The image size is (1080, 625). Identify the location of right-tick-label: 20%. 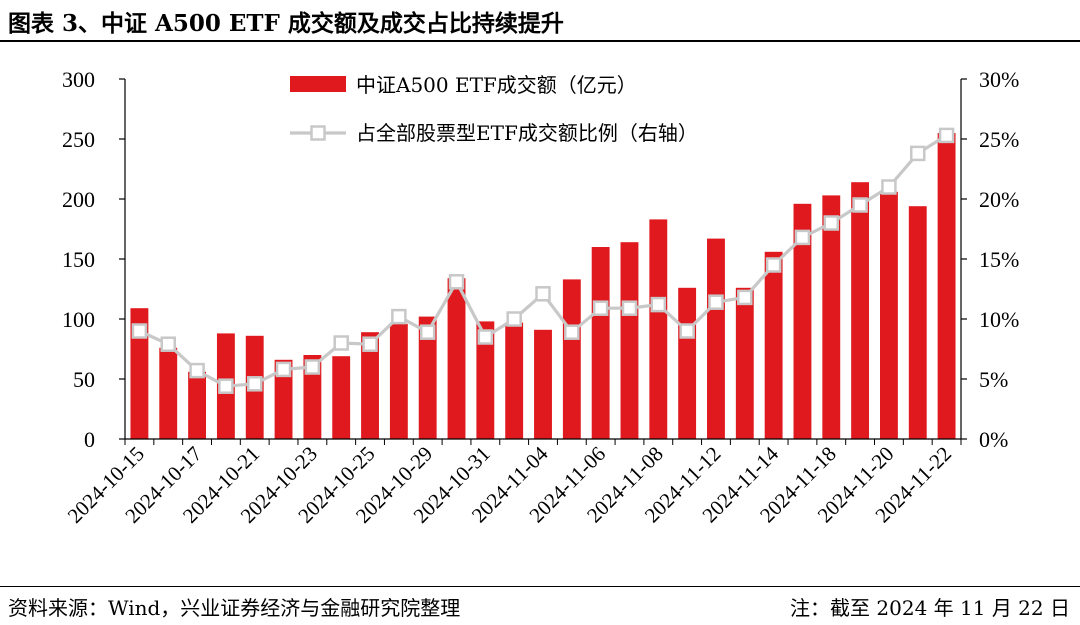
(999, 199).